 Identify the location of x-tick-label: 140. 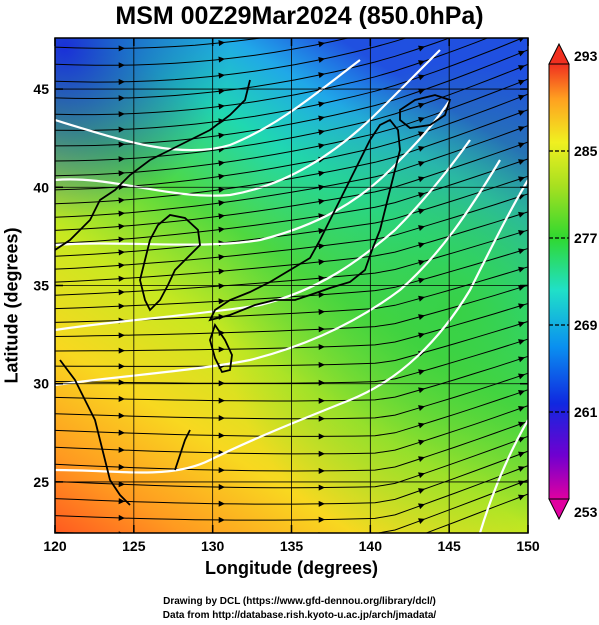
(371, 546).